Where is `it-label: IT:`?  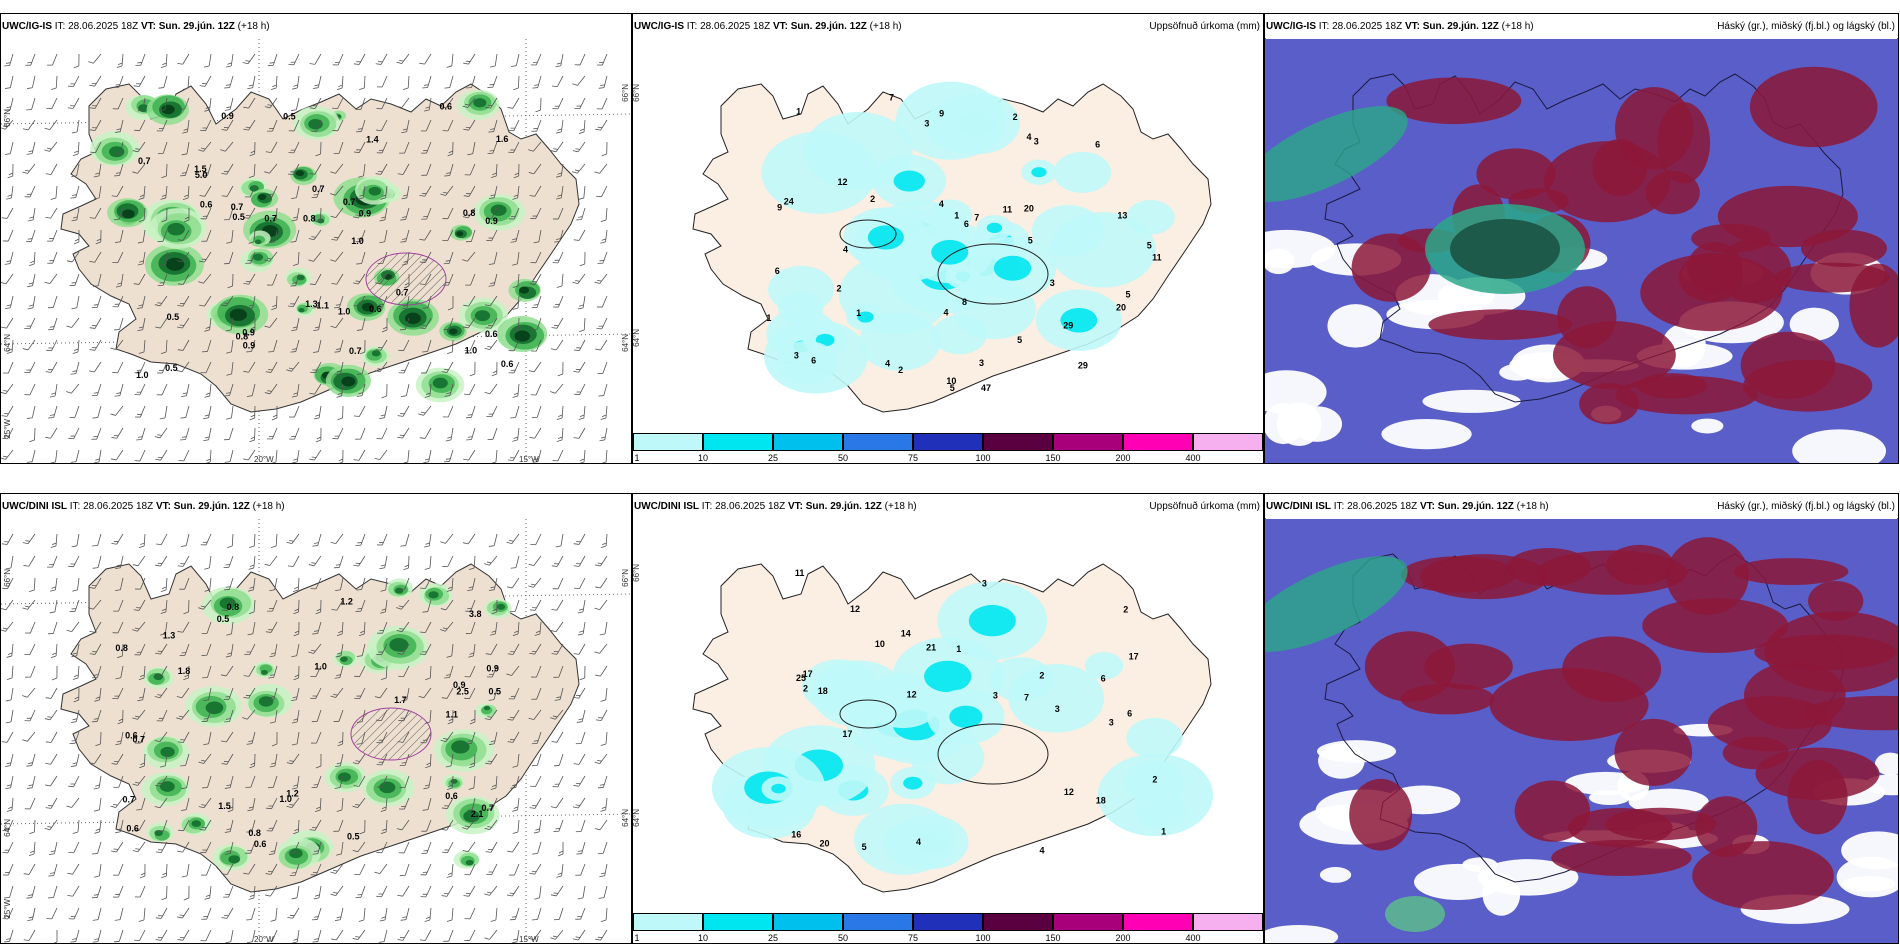 it-label: IT: is located at coordinates (1339, 506).